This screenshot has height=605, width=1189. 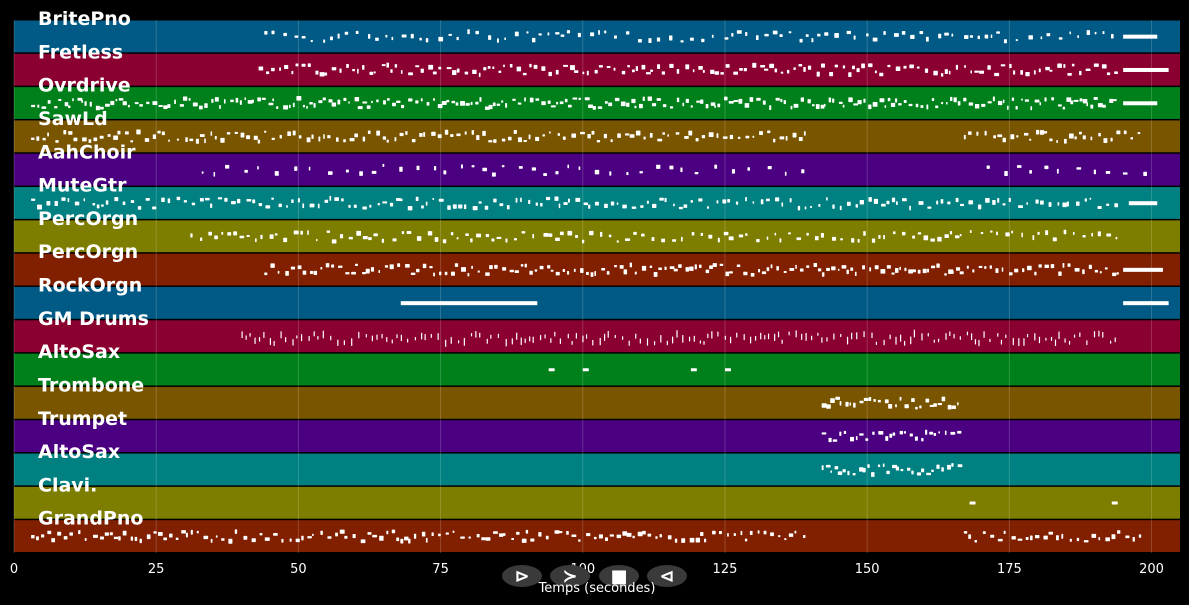 What do you see at coordinates (570, 576) in the screenshot?
I see `fast-forward-button: ≻` at bounding box center [570, 576].